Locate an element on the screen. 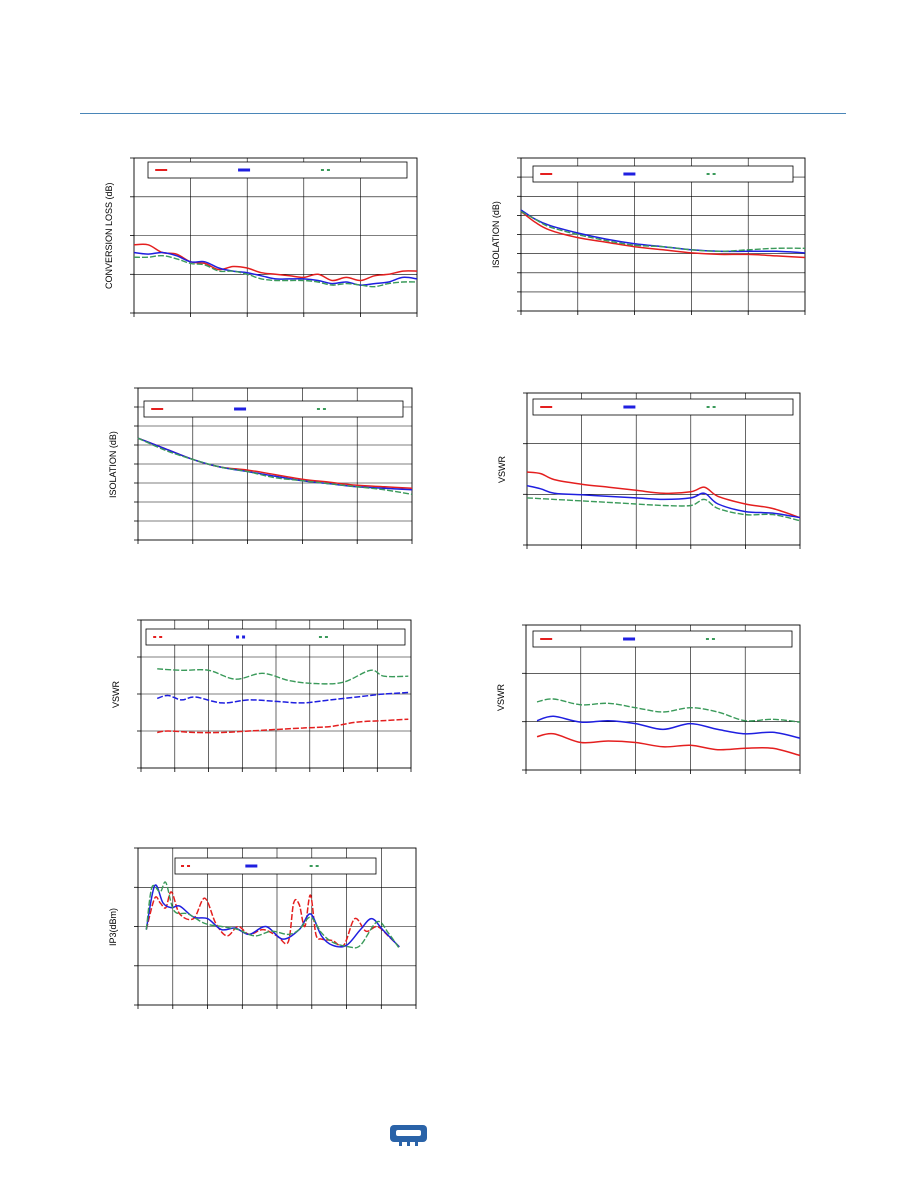  company-logo is located at coordinates (408, 1135).